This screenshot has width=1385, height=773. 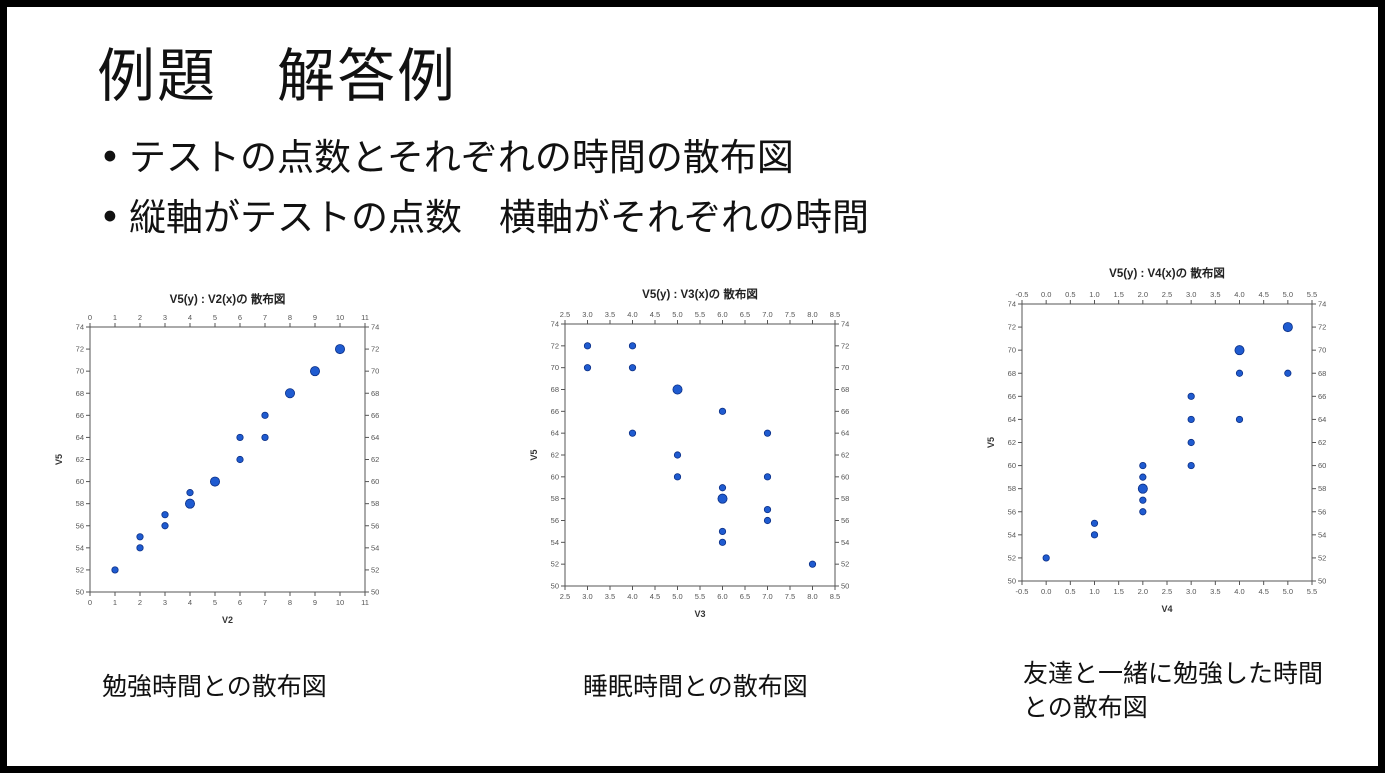 I want to click on x-tick-label: 2, so click(x=140, y=602).